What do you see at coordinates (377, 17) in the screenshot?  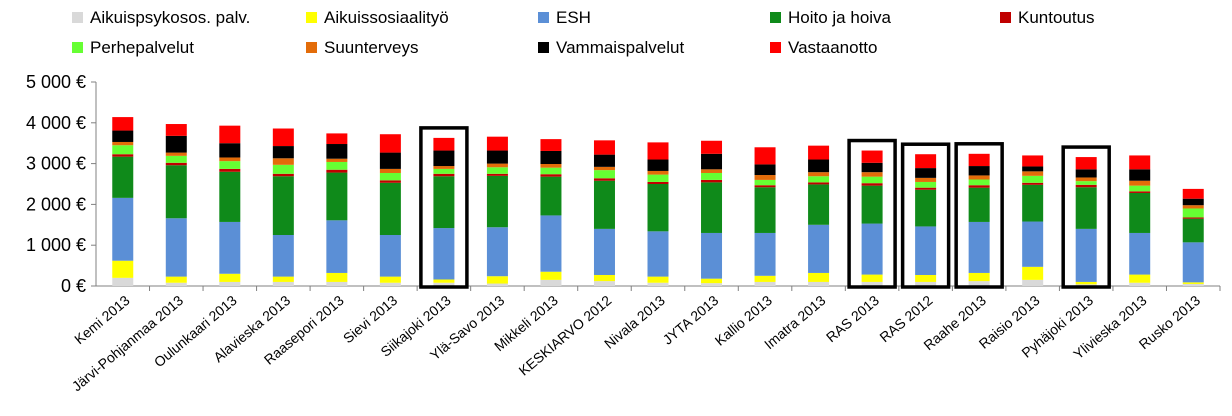 I see `legend-item-aikuissosiaalityo: Aikuissosiaalityö` at bounding box center [377, 17].